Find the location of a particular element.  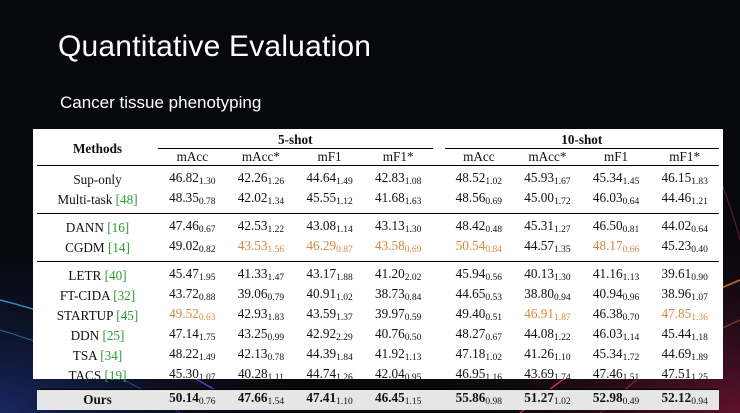

method-name-cell: DDN [25] is located at coordinates (97, 336).